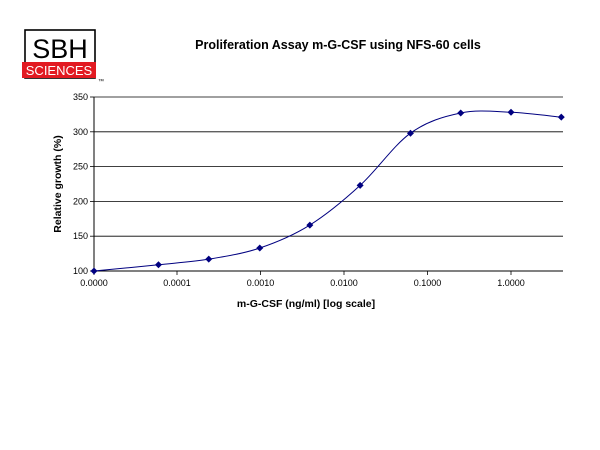  Describe the element at coordinates (344, 283) in the screenshot. I see `x-tick-label: 0.0100` at that location.